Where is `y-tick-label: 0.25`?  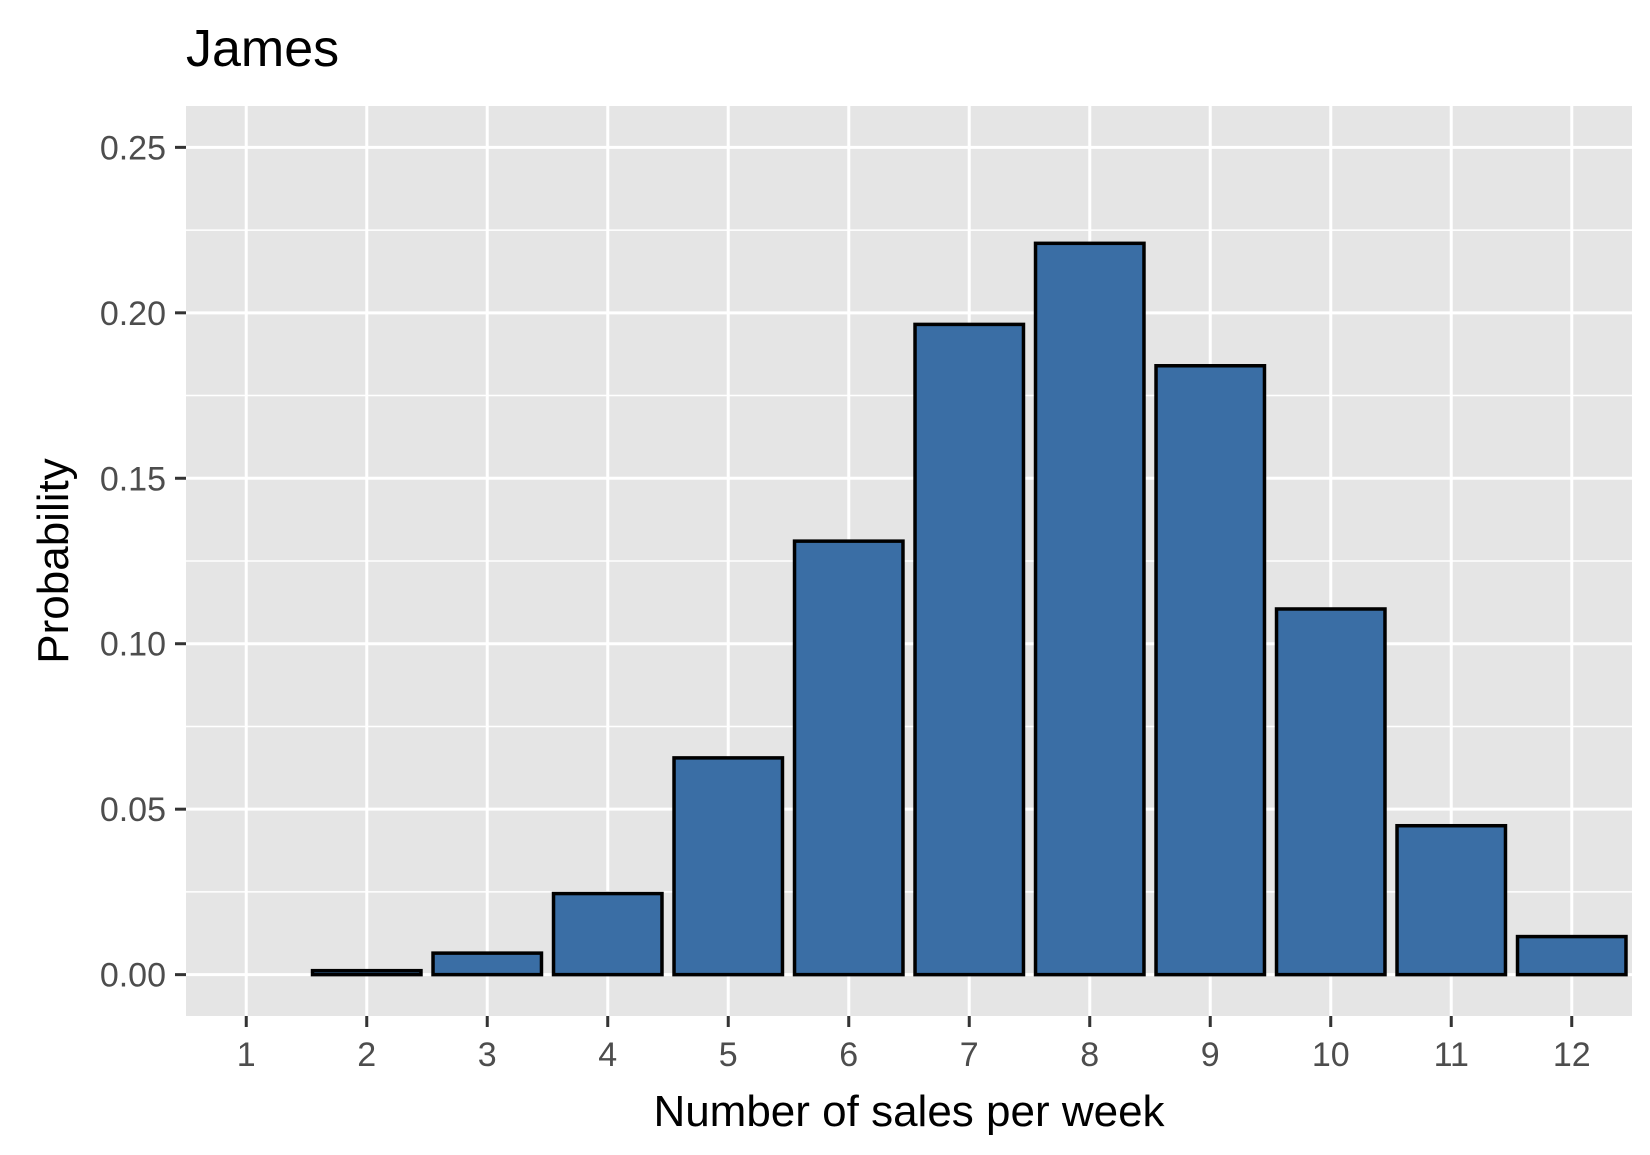
y-tick-label: 0.25 is located at coordinates (133, 148).